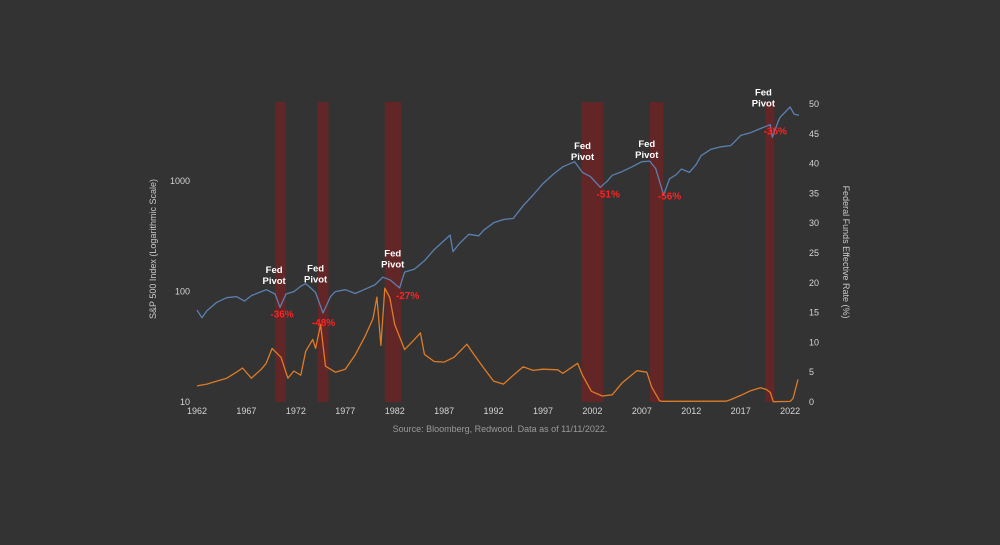  What do you see at coordinates (407, 296) in the screenshot?
I see `drawdown-label: -27%` at bounding box center [407, 296].